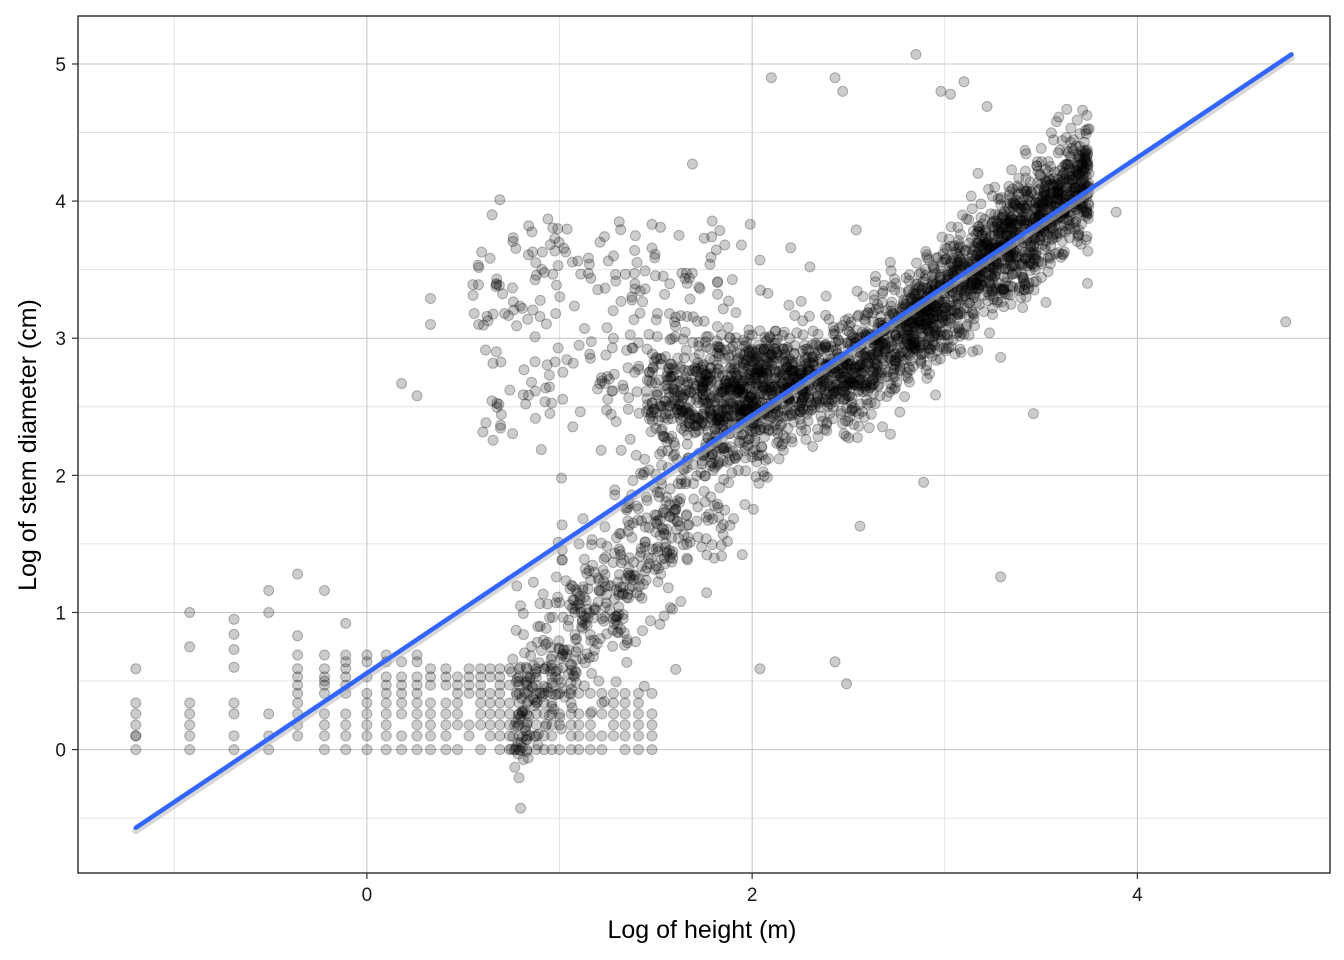 Image resolution: width=1344 pixels, height=960 pixels. I want to click on x-axis-title: Log of height (m), so click(702, 930).